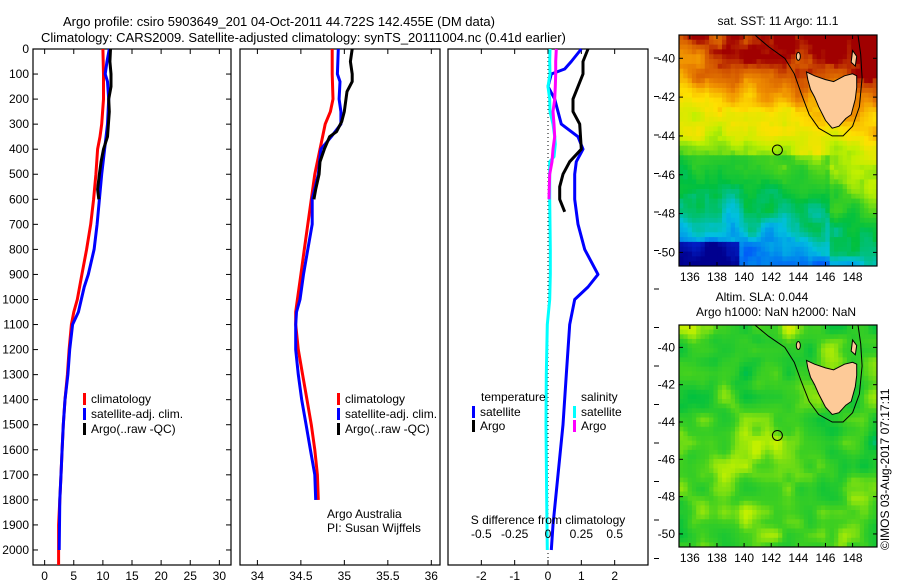  Describe the element at coordinates (552, 124) in the screenshot. I see `series-line-salinity-argo` at that location.